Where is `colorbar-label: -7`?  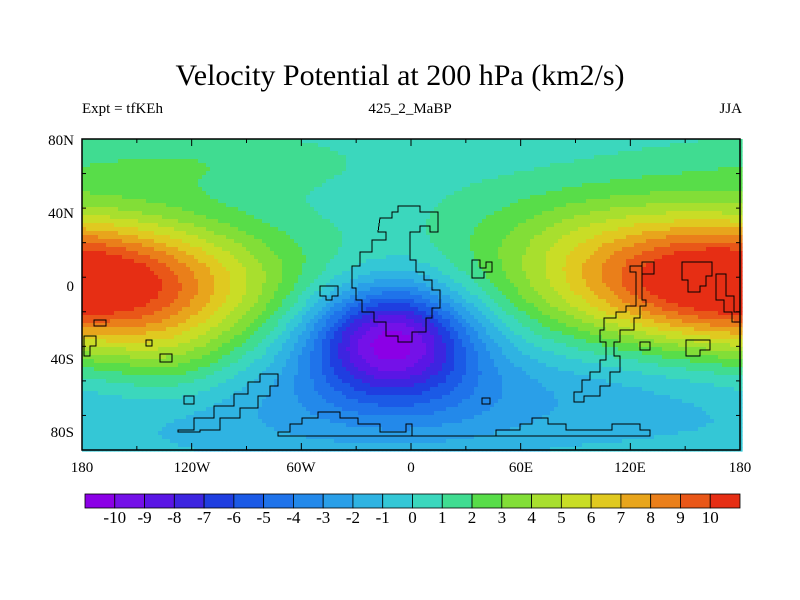
colorbar-label: -7 is located at coordinates (204, 517).